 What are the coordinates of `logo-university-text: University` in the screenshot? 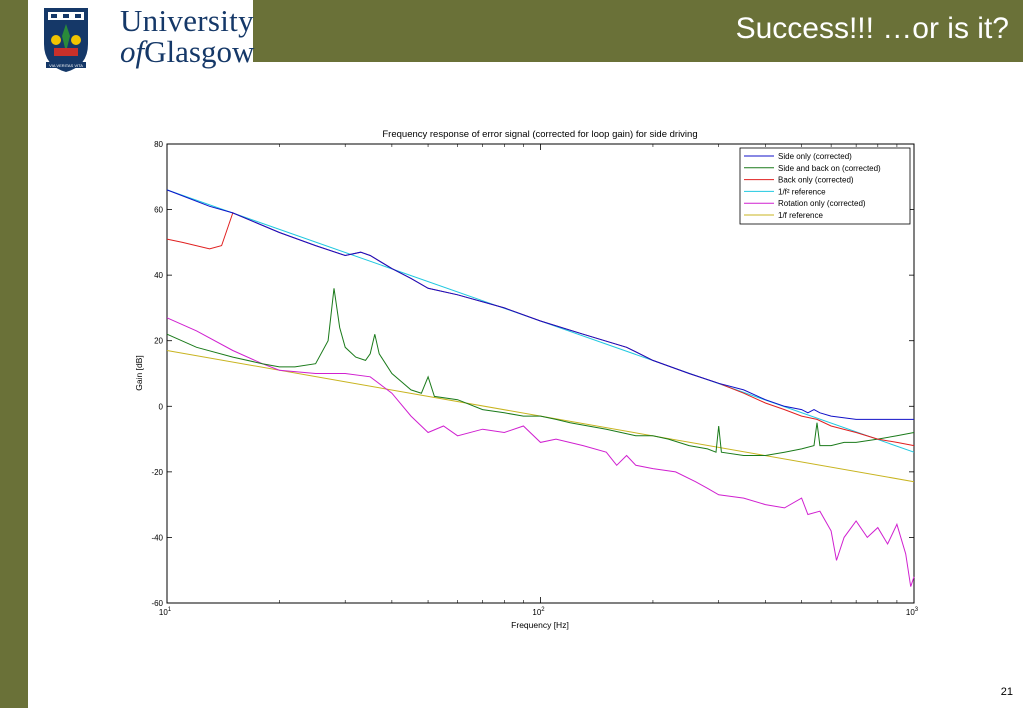 It's located at (187, 20).